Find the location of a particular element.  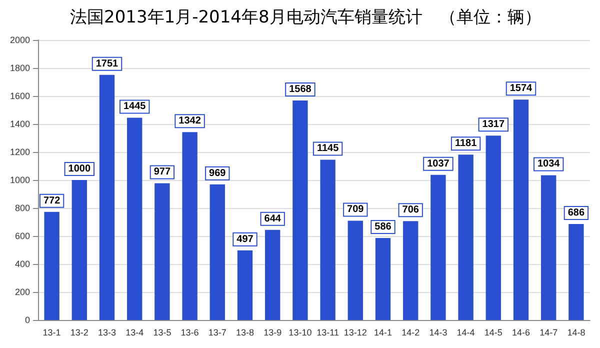

x-tick-label: 14-2 is located at coordinates (411, 333).